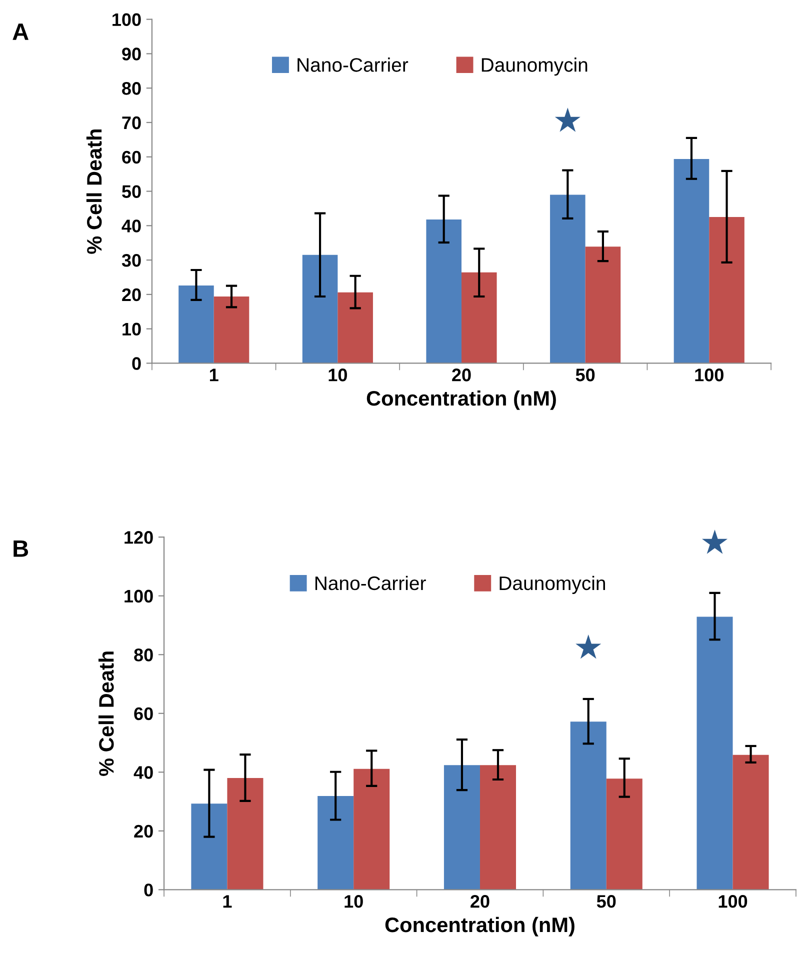  I want to click on text: B, so click(21, 548).